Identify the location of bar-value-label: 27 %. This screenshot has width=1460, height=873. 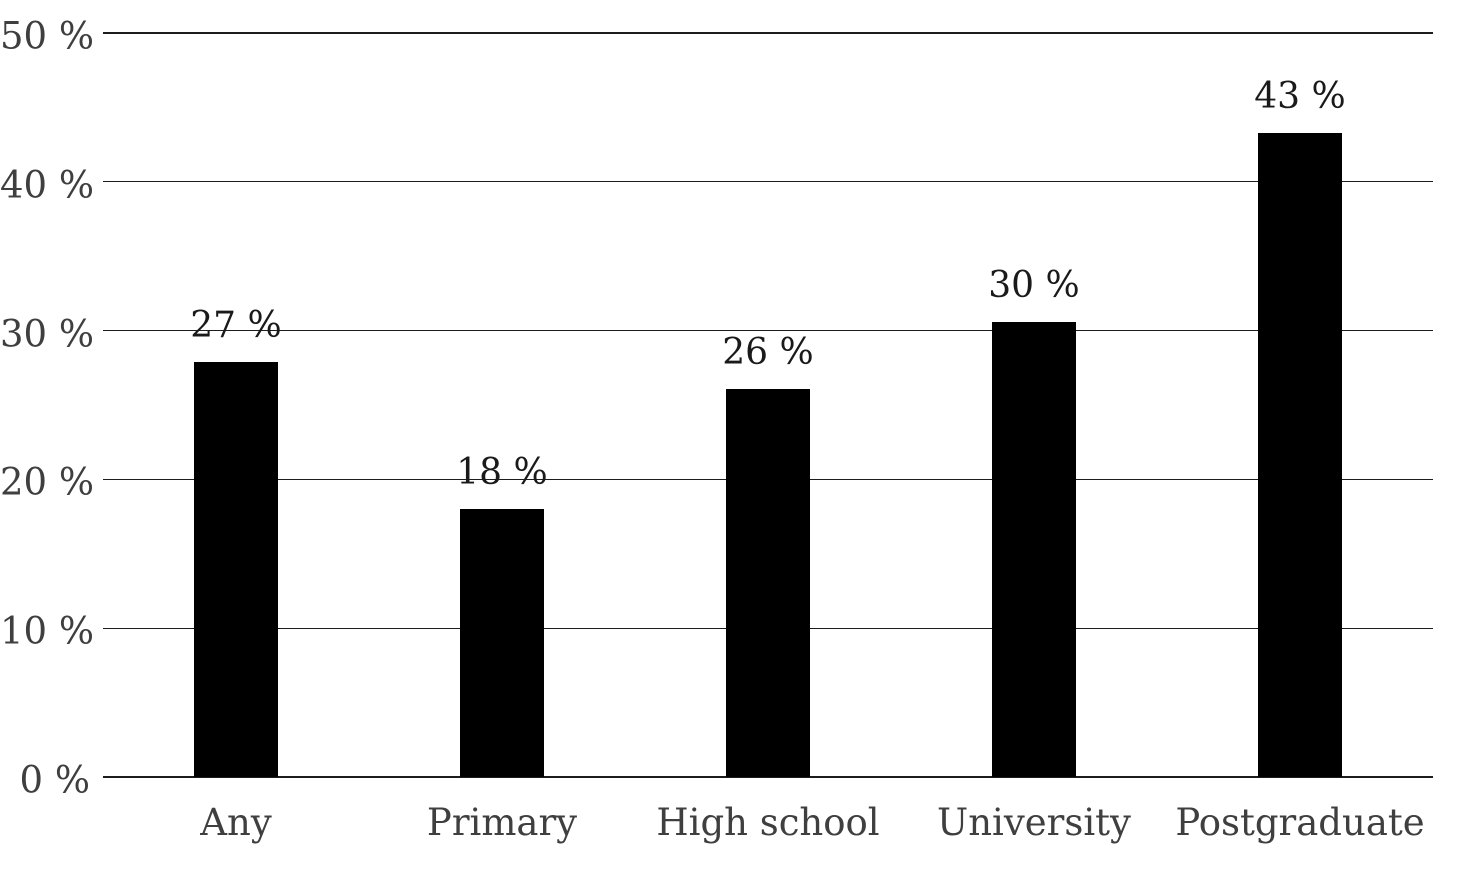
(236, 325).